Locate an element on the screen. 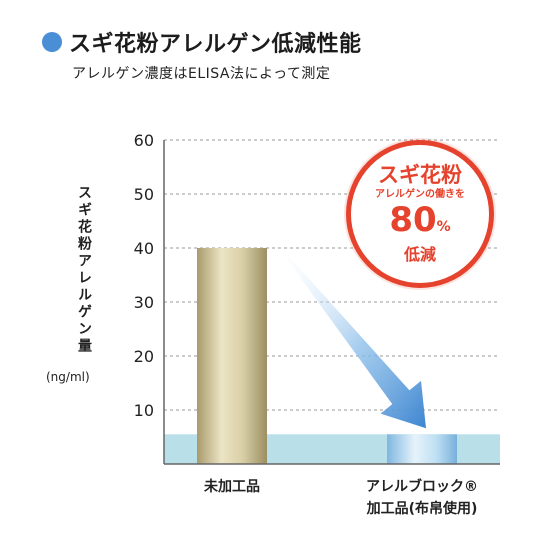  badge-reduction: 低減 is located at coordinates (419, 254).